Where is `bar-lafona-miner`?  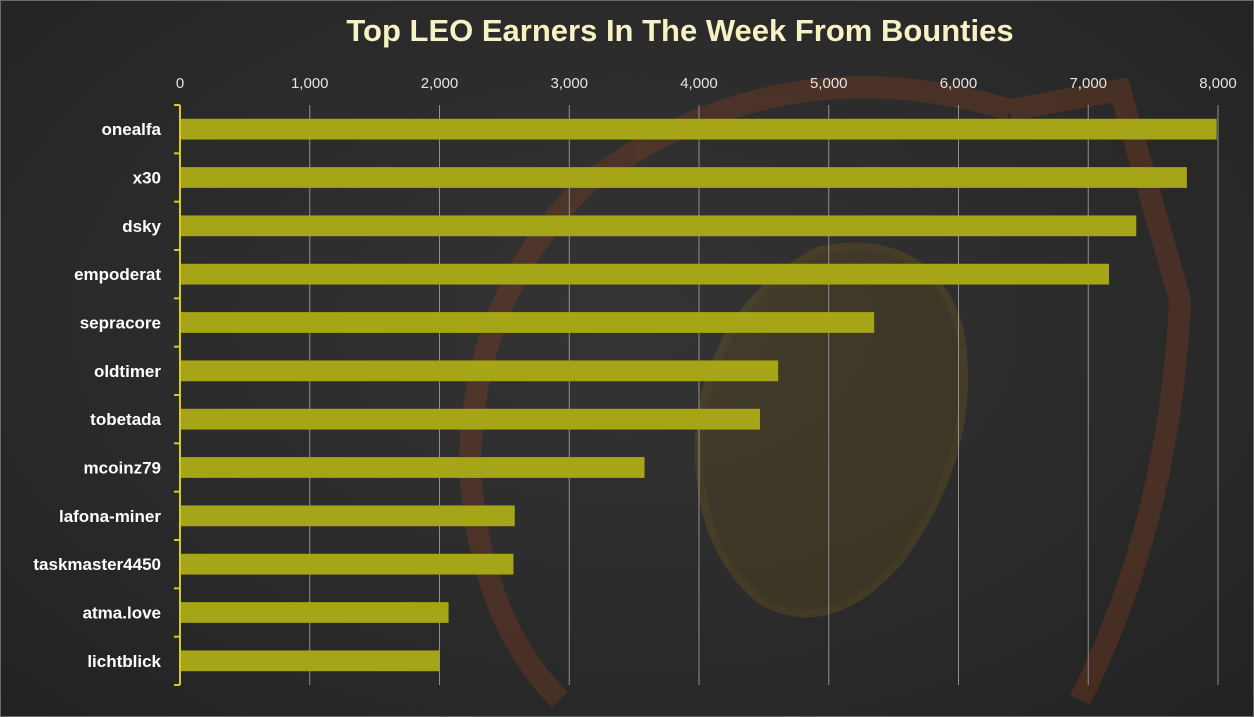 bar-lafona-miner is located at coordinates (347, 516).